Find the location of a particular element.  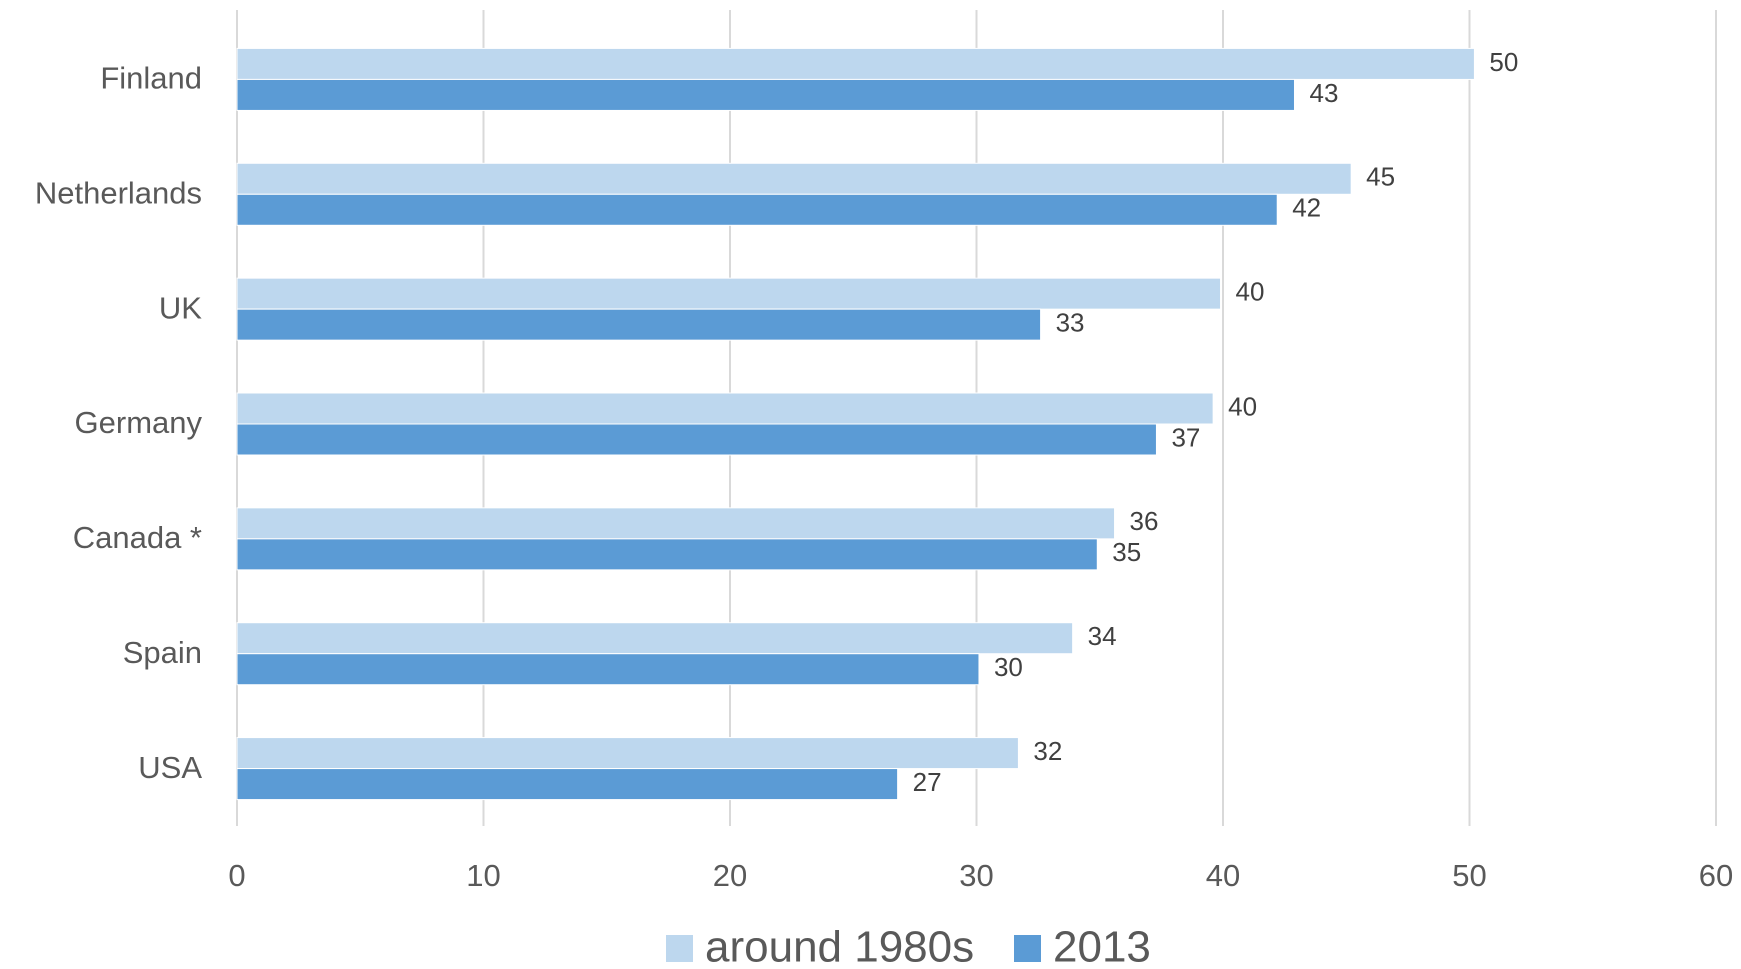

legend-label: around 1980s is located at coordinates (839, 946).